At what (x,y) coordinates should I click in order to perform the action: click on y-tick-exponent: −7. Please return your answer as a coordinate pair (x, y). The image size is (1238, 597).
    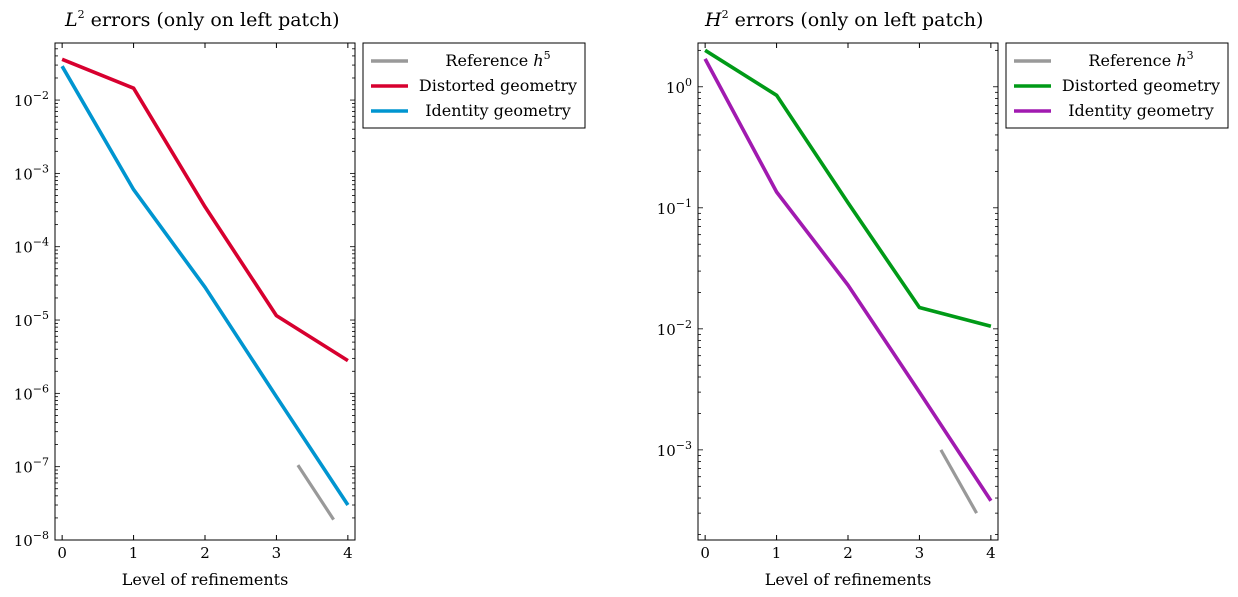
    Looking at the image, I should click on (41, 462).